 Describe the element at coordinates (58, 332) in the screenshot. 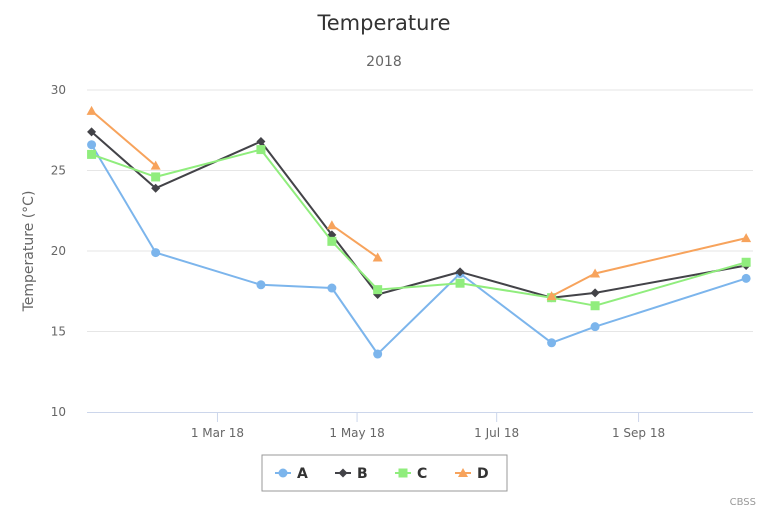

I see `y-tick-label: 15` at that location.